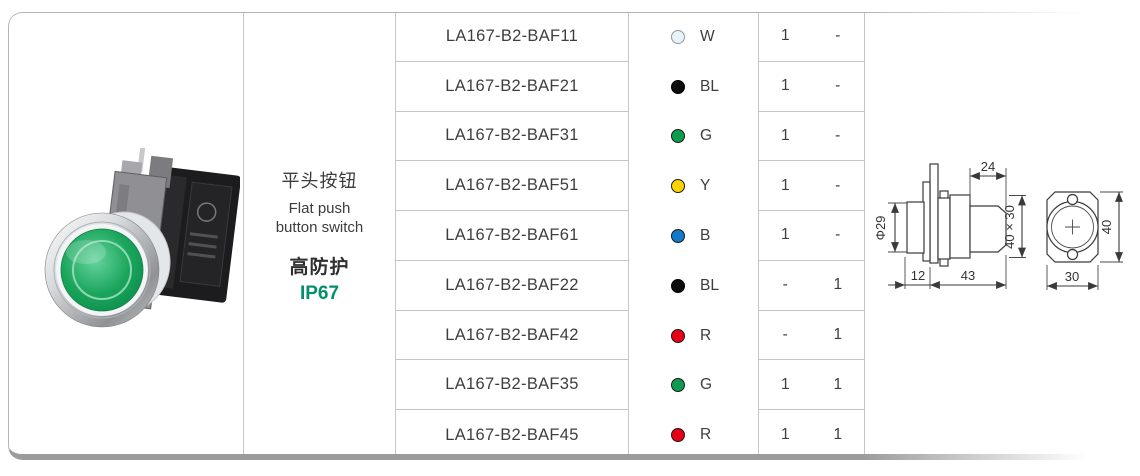 The width and height of the screenshot is (1140, 476). I want to click on table-row: LA167-B2-BAF61 B 1 -, so click(630, 236).